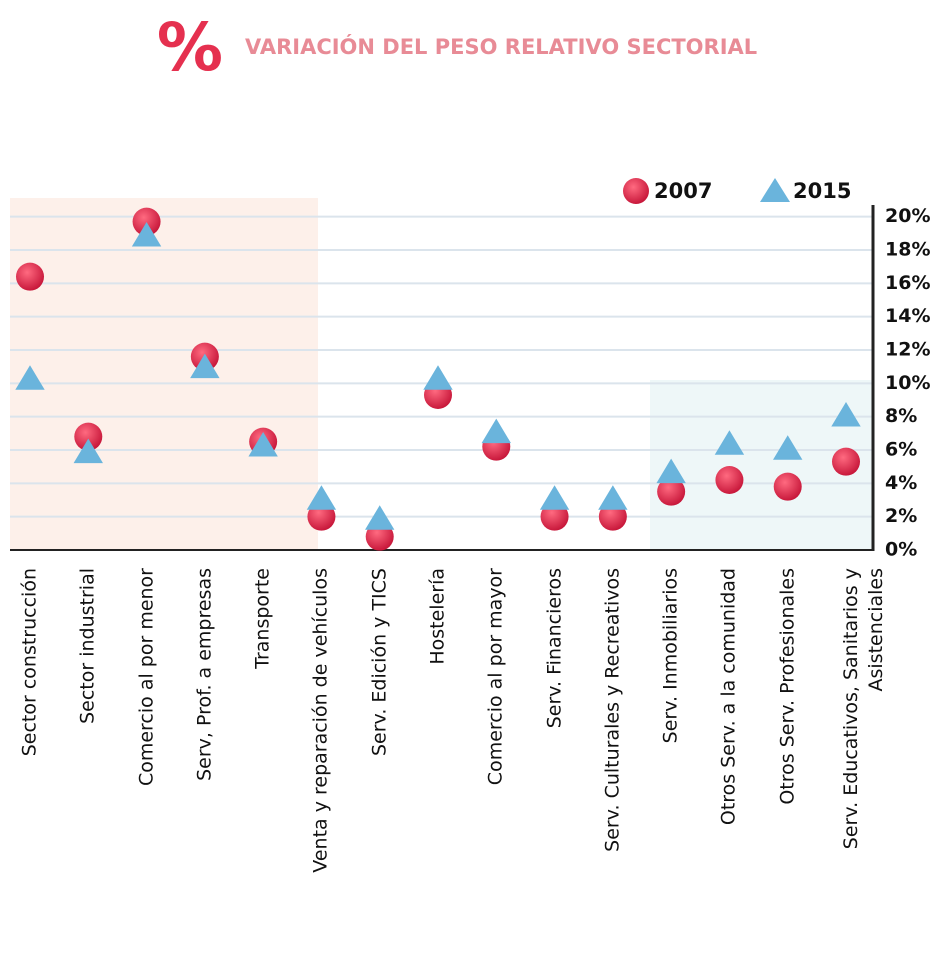 The image size is (942, 963). Describe the element at coordinates (612, 710) in the screenshot. I see `x-tick-label: Serv. Culturales y Recreativos` at that location.